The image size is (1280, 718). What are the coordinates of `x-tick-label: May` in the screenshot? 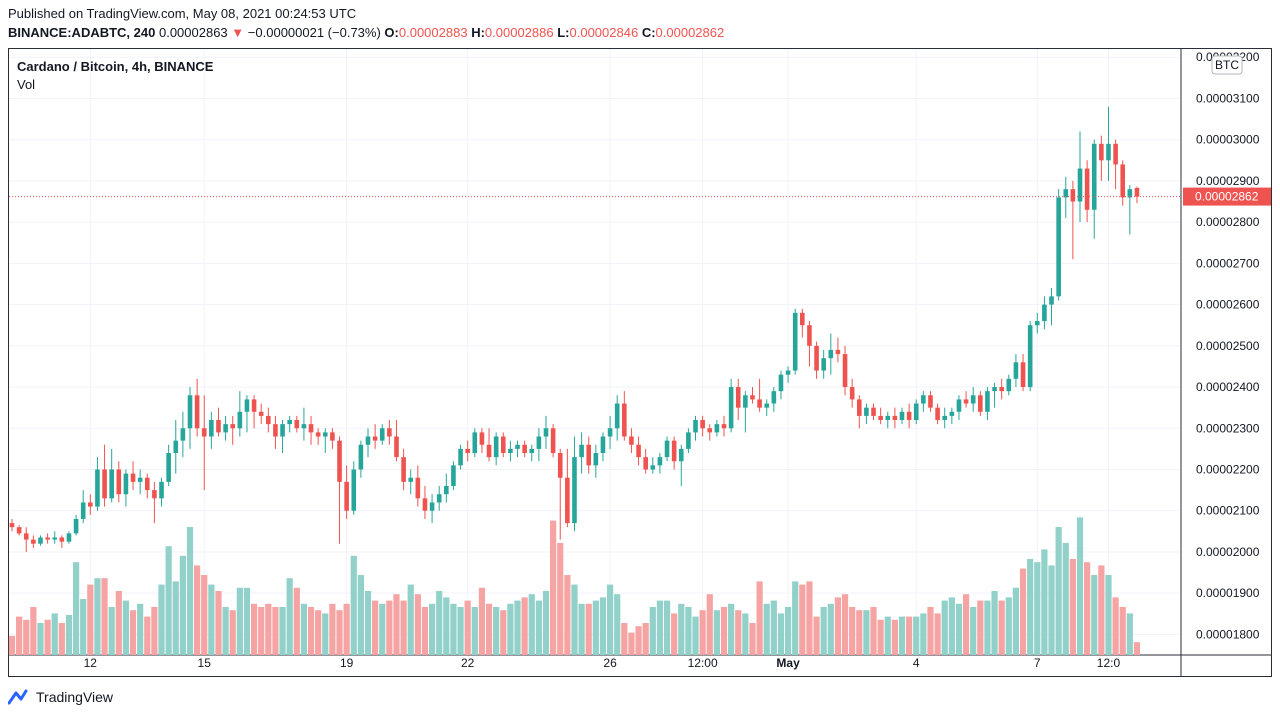 It's located at (788, 663).